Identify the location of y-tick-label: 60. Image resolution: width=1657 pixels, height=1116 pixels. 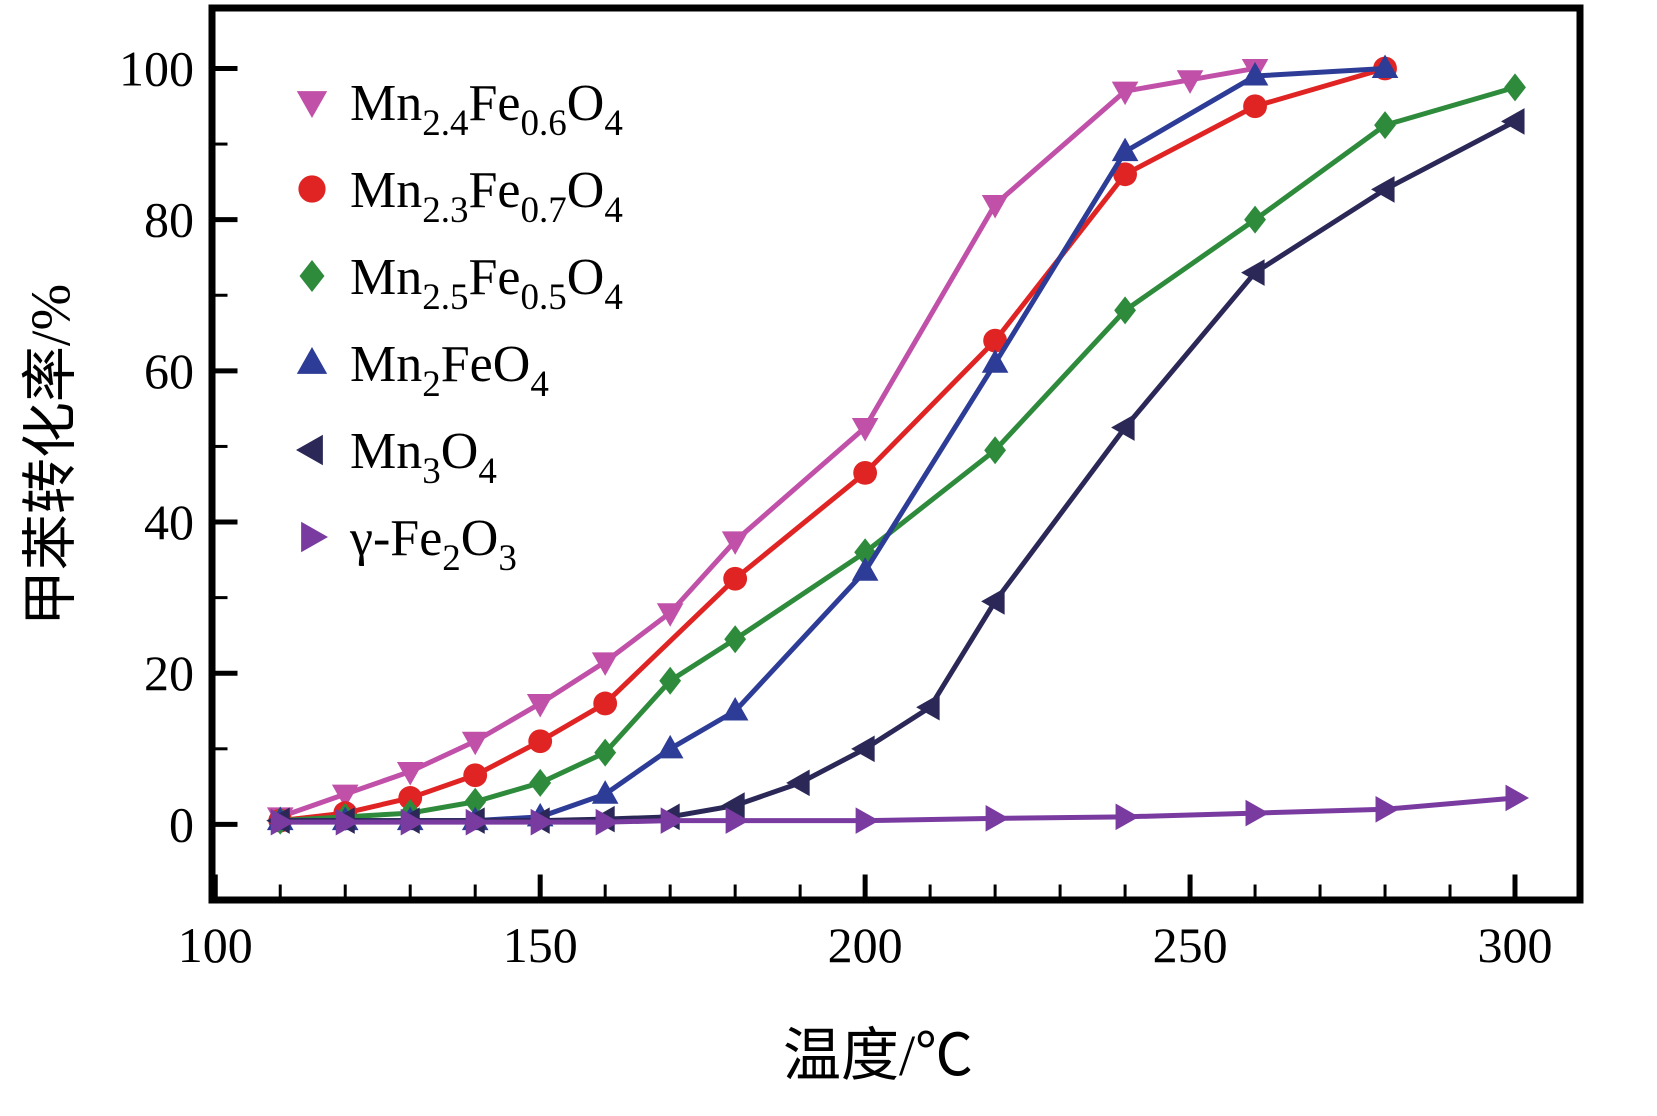
(169, 371).